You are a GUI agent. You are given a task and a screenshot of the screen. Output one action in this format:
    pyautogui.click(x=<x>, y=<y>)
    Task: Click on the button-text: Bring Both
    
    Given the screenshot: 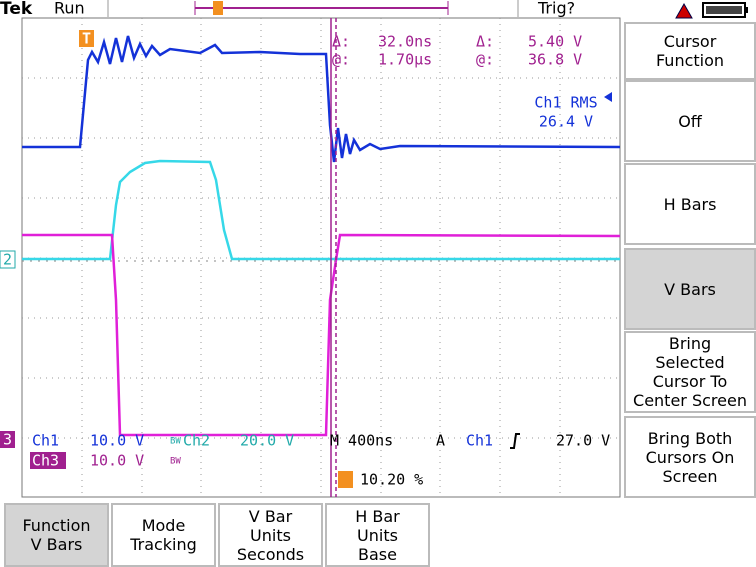 What is the action you would take?
    pyautogui.click(x=690, y=438)
    